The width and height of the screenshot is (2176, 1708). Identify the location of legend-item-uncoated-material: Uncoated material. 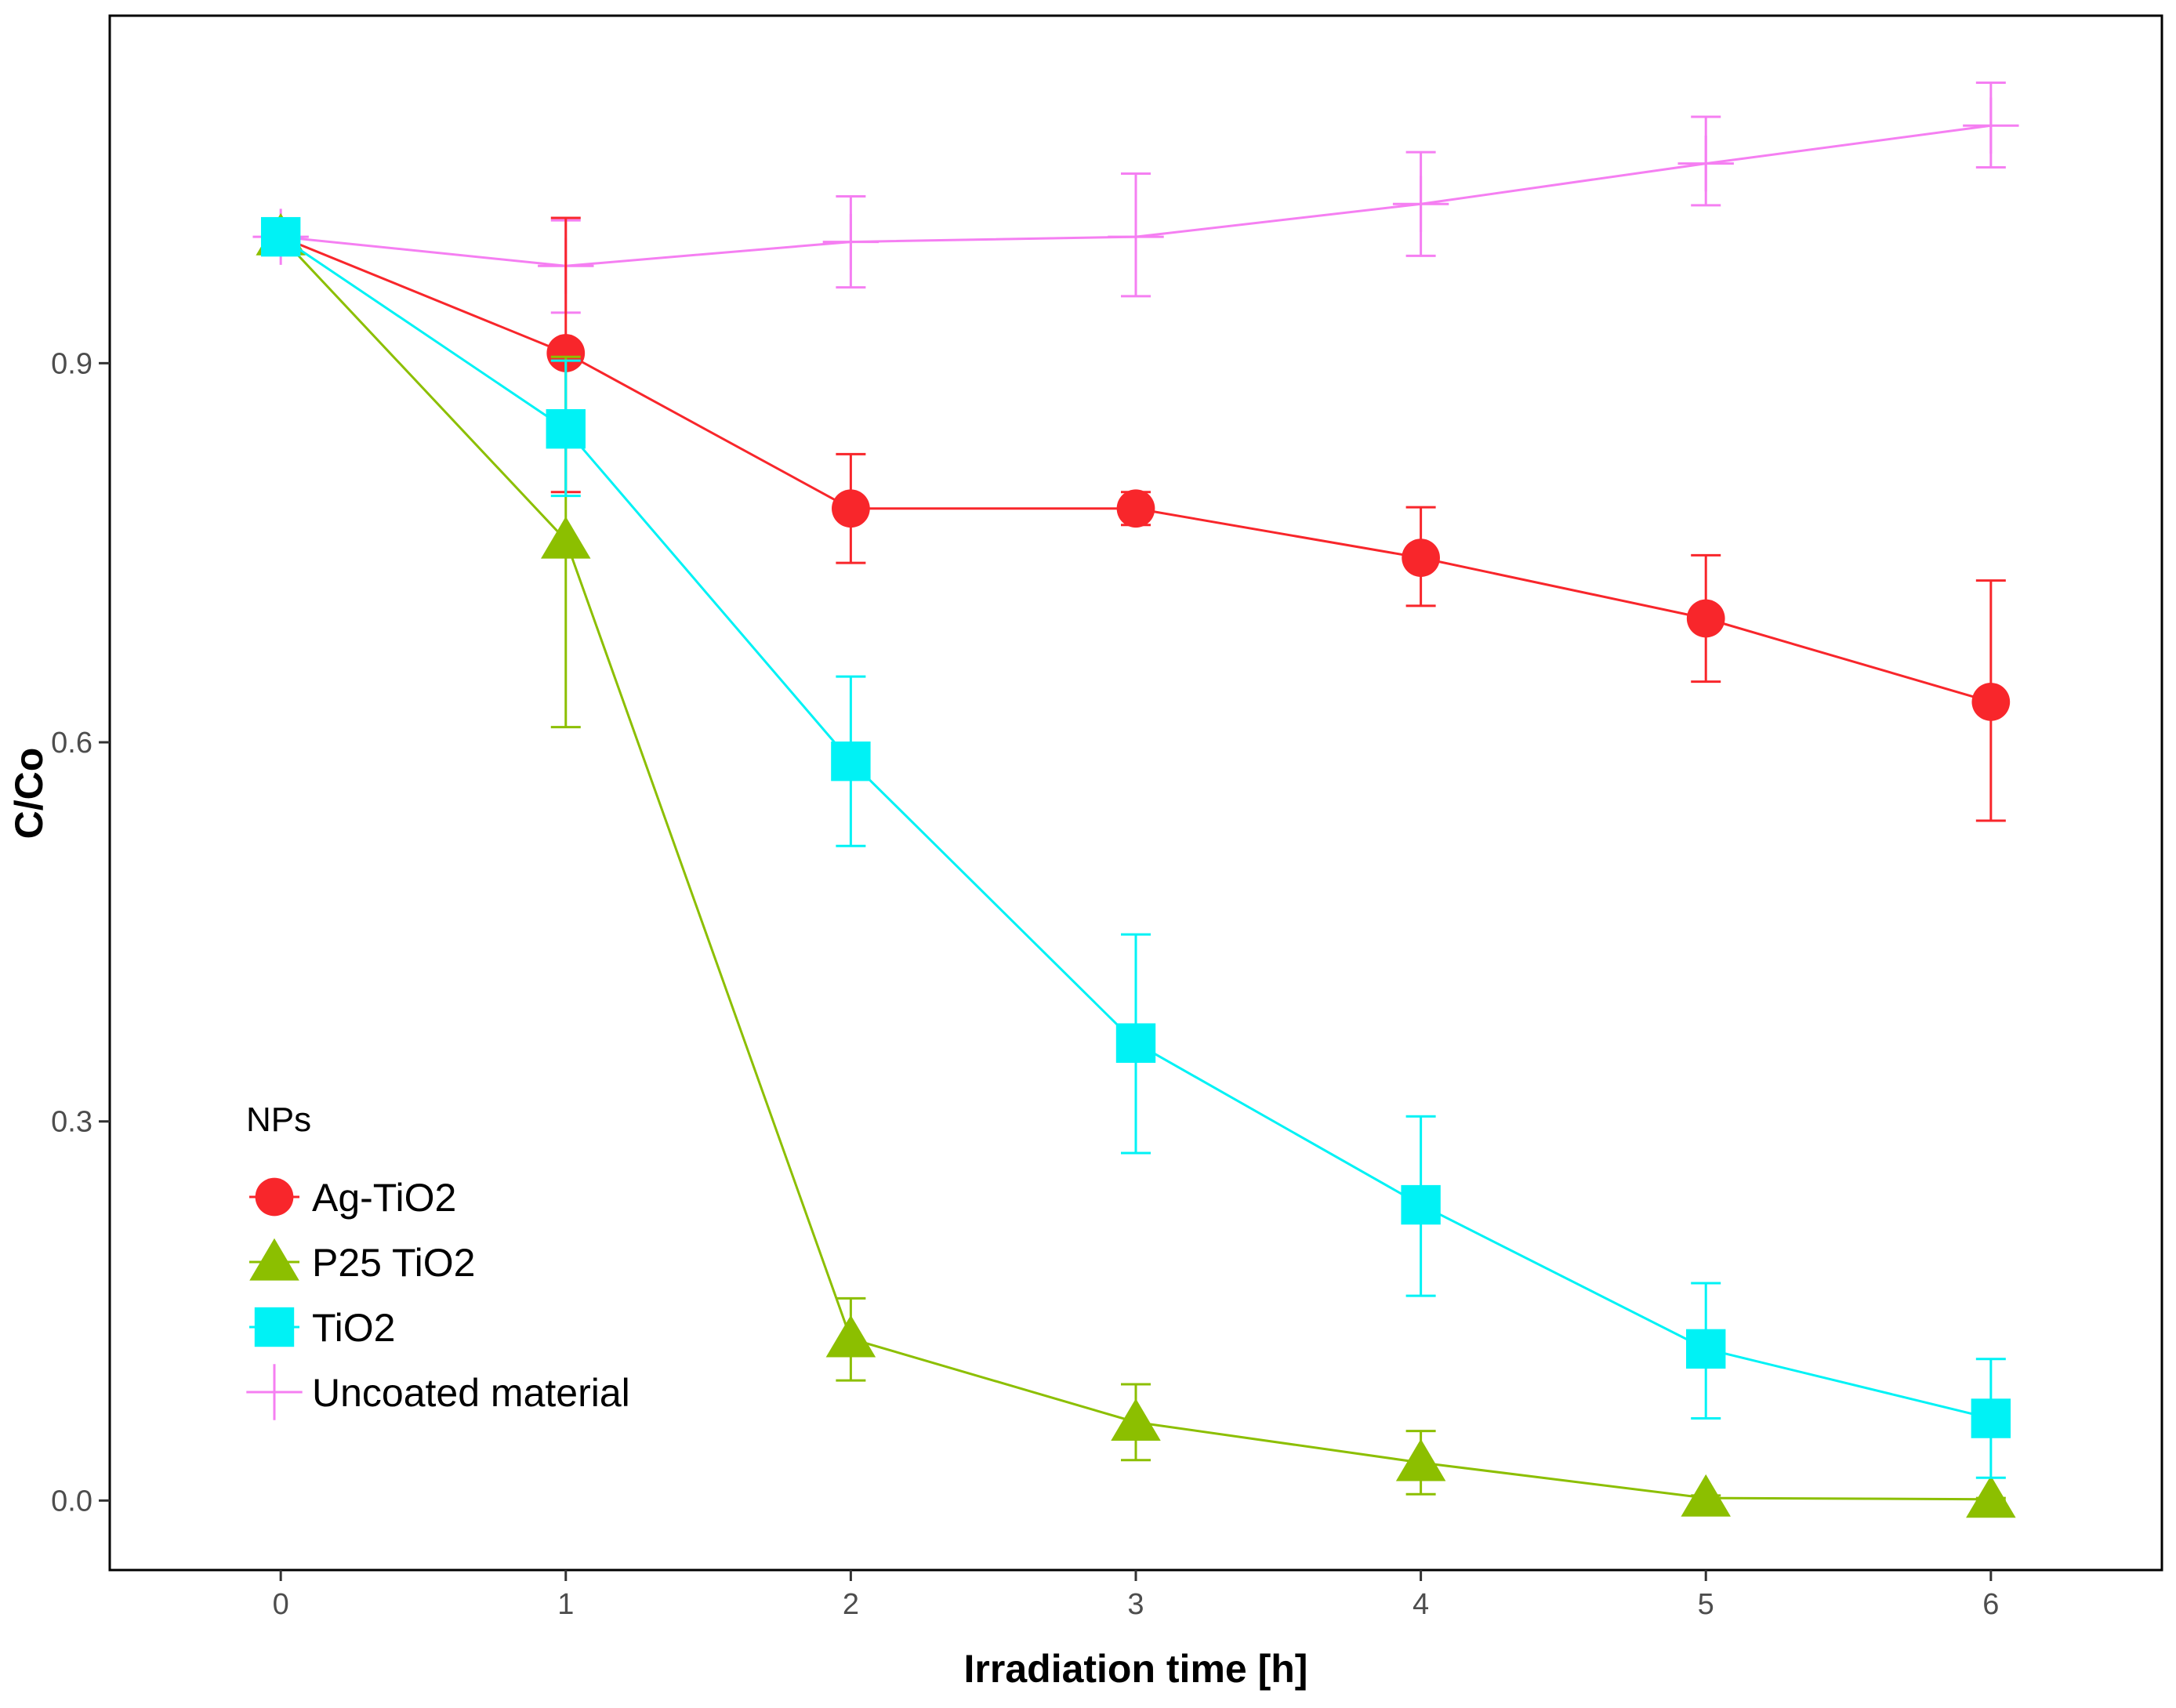
(438, 1392).